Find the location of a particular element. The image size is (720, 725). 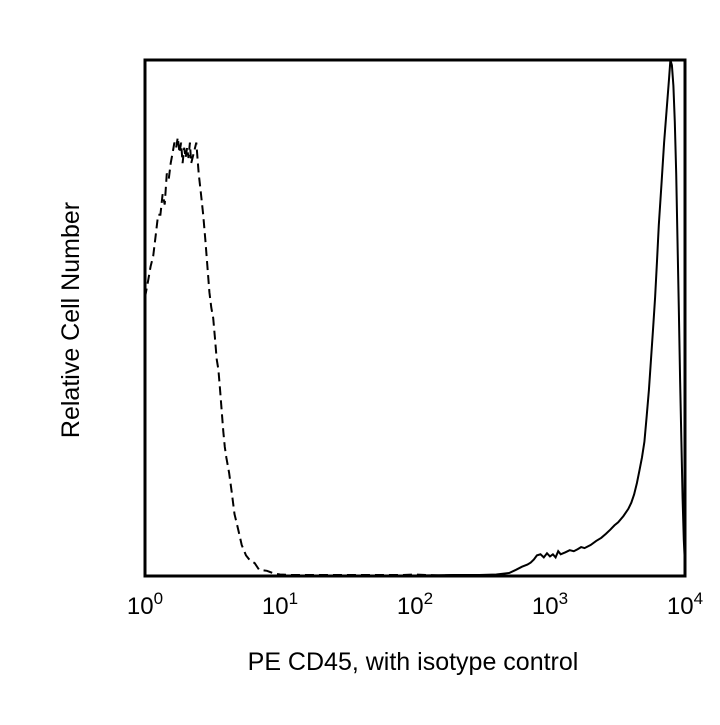

x-tick-label-2: 10² is located at coordinates (415, 604).